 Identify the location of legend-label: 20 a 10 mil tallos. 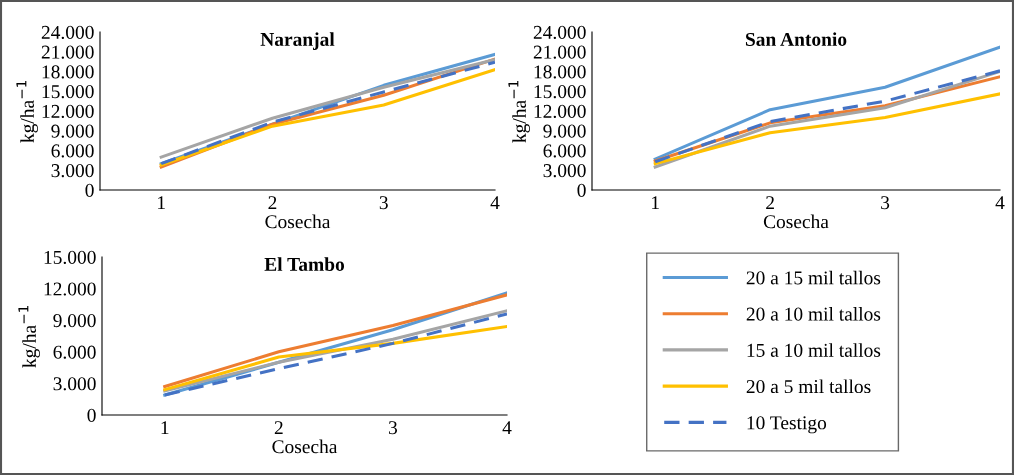
(813, 313).